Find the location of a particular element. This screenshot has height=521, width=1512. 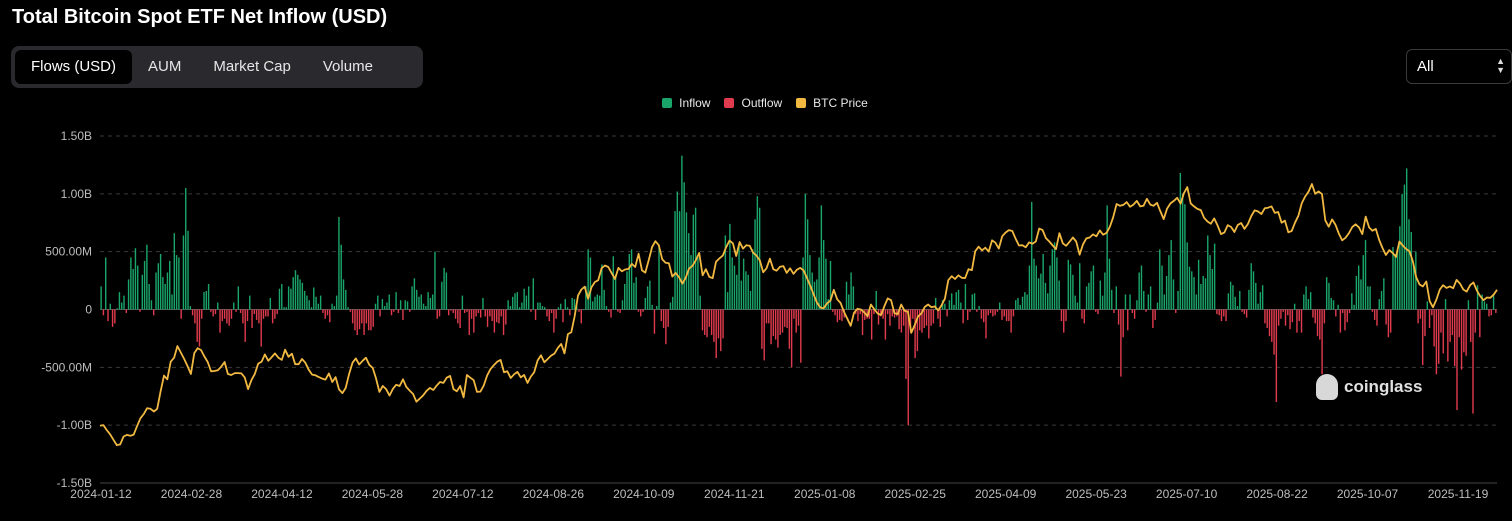

legend-item-btc-price: BTC Price is located at coordinates (832, 103).